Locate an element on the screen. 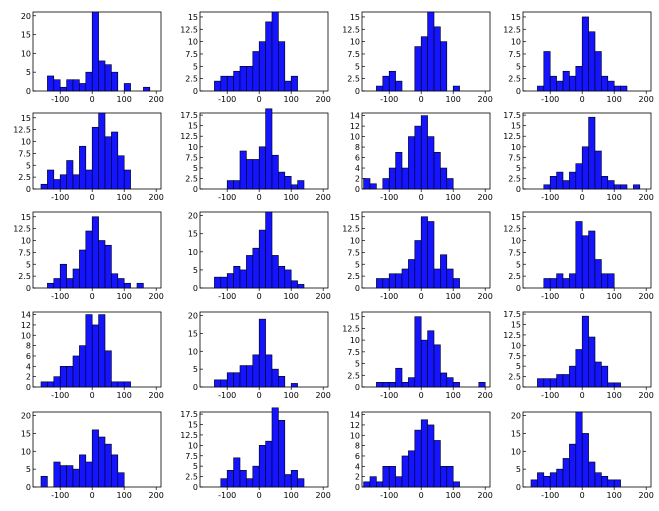  histogram-panel: 0 2.55 7.510 12.515 17.5 -100 0 100 200 is located at coordinates (255, 155).